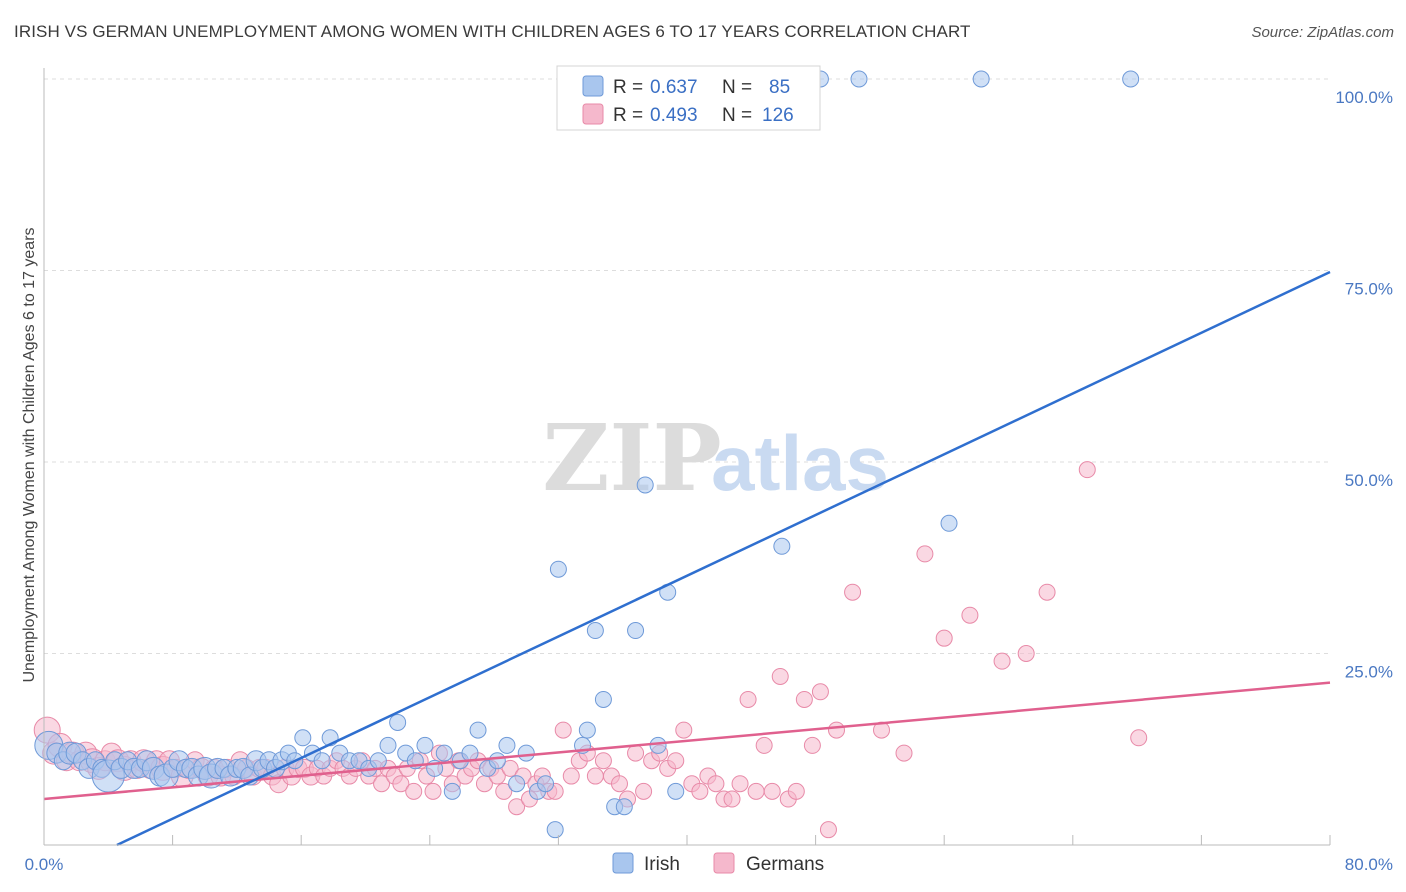 The height and width of the screenshot is (892, 1406). What do you see at coordinates (778, 115) in the screenshot?
I see `legend-german-n-value: 126` at bounding box center [778, 115].